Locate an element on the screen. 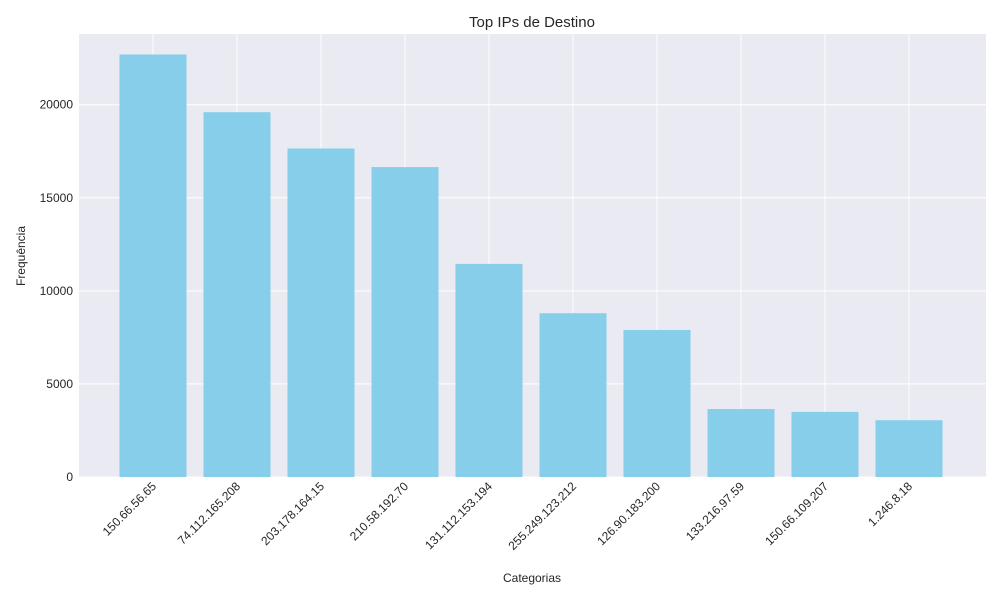 Image resolution: width=1000 pixels, height=600 pixels. x-tick-label: 203.178.164.15 is located at coordinates (292, 513).